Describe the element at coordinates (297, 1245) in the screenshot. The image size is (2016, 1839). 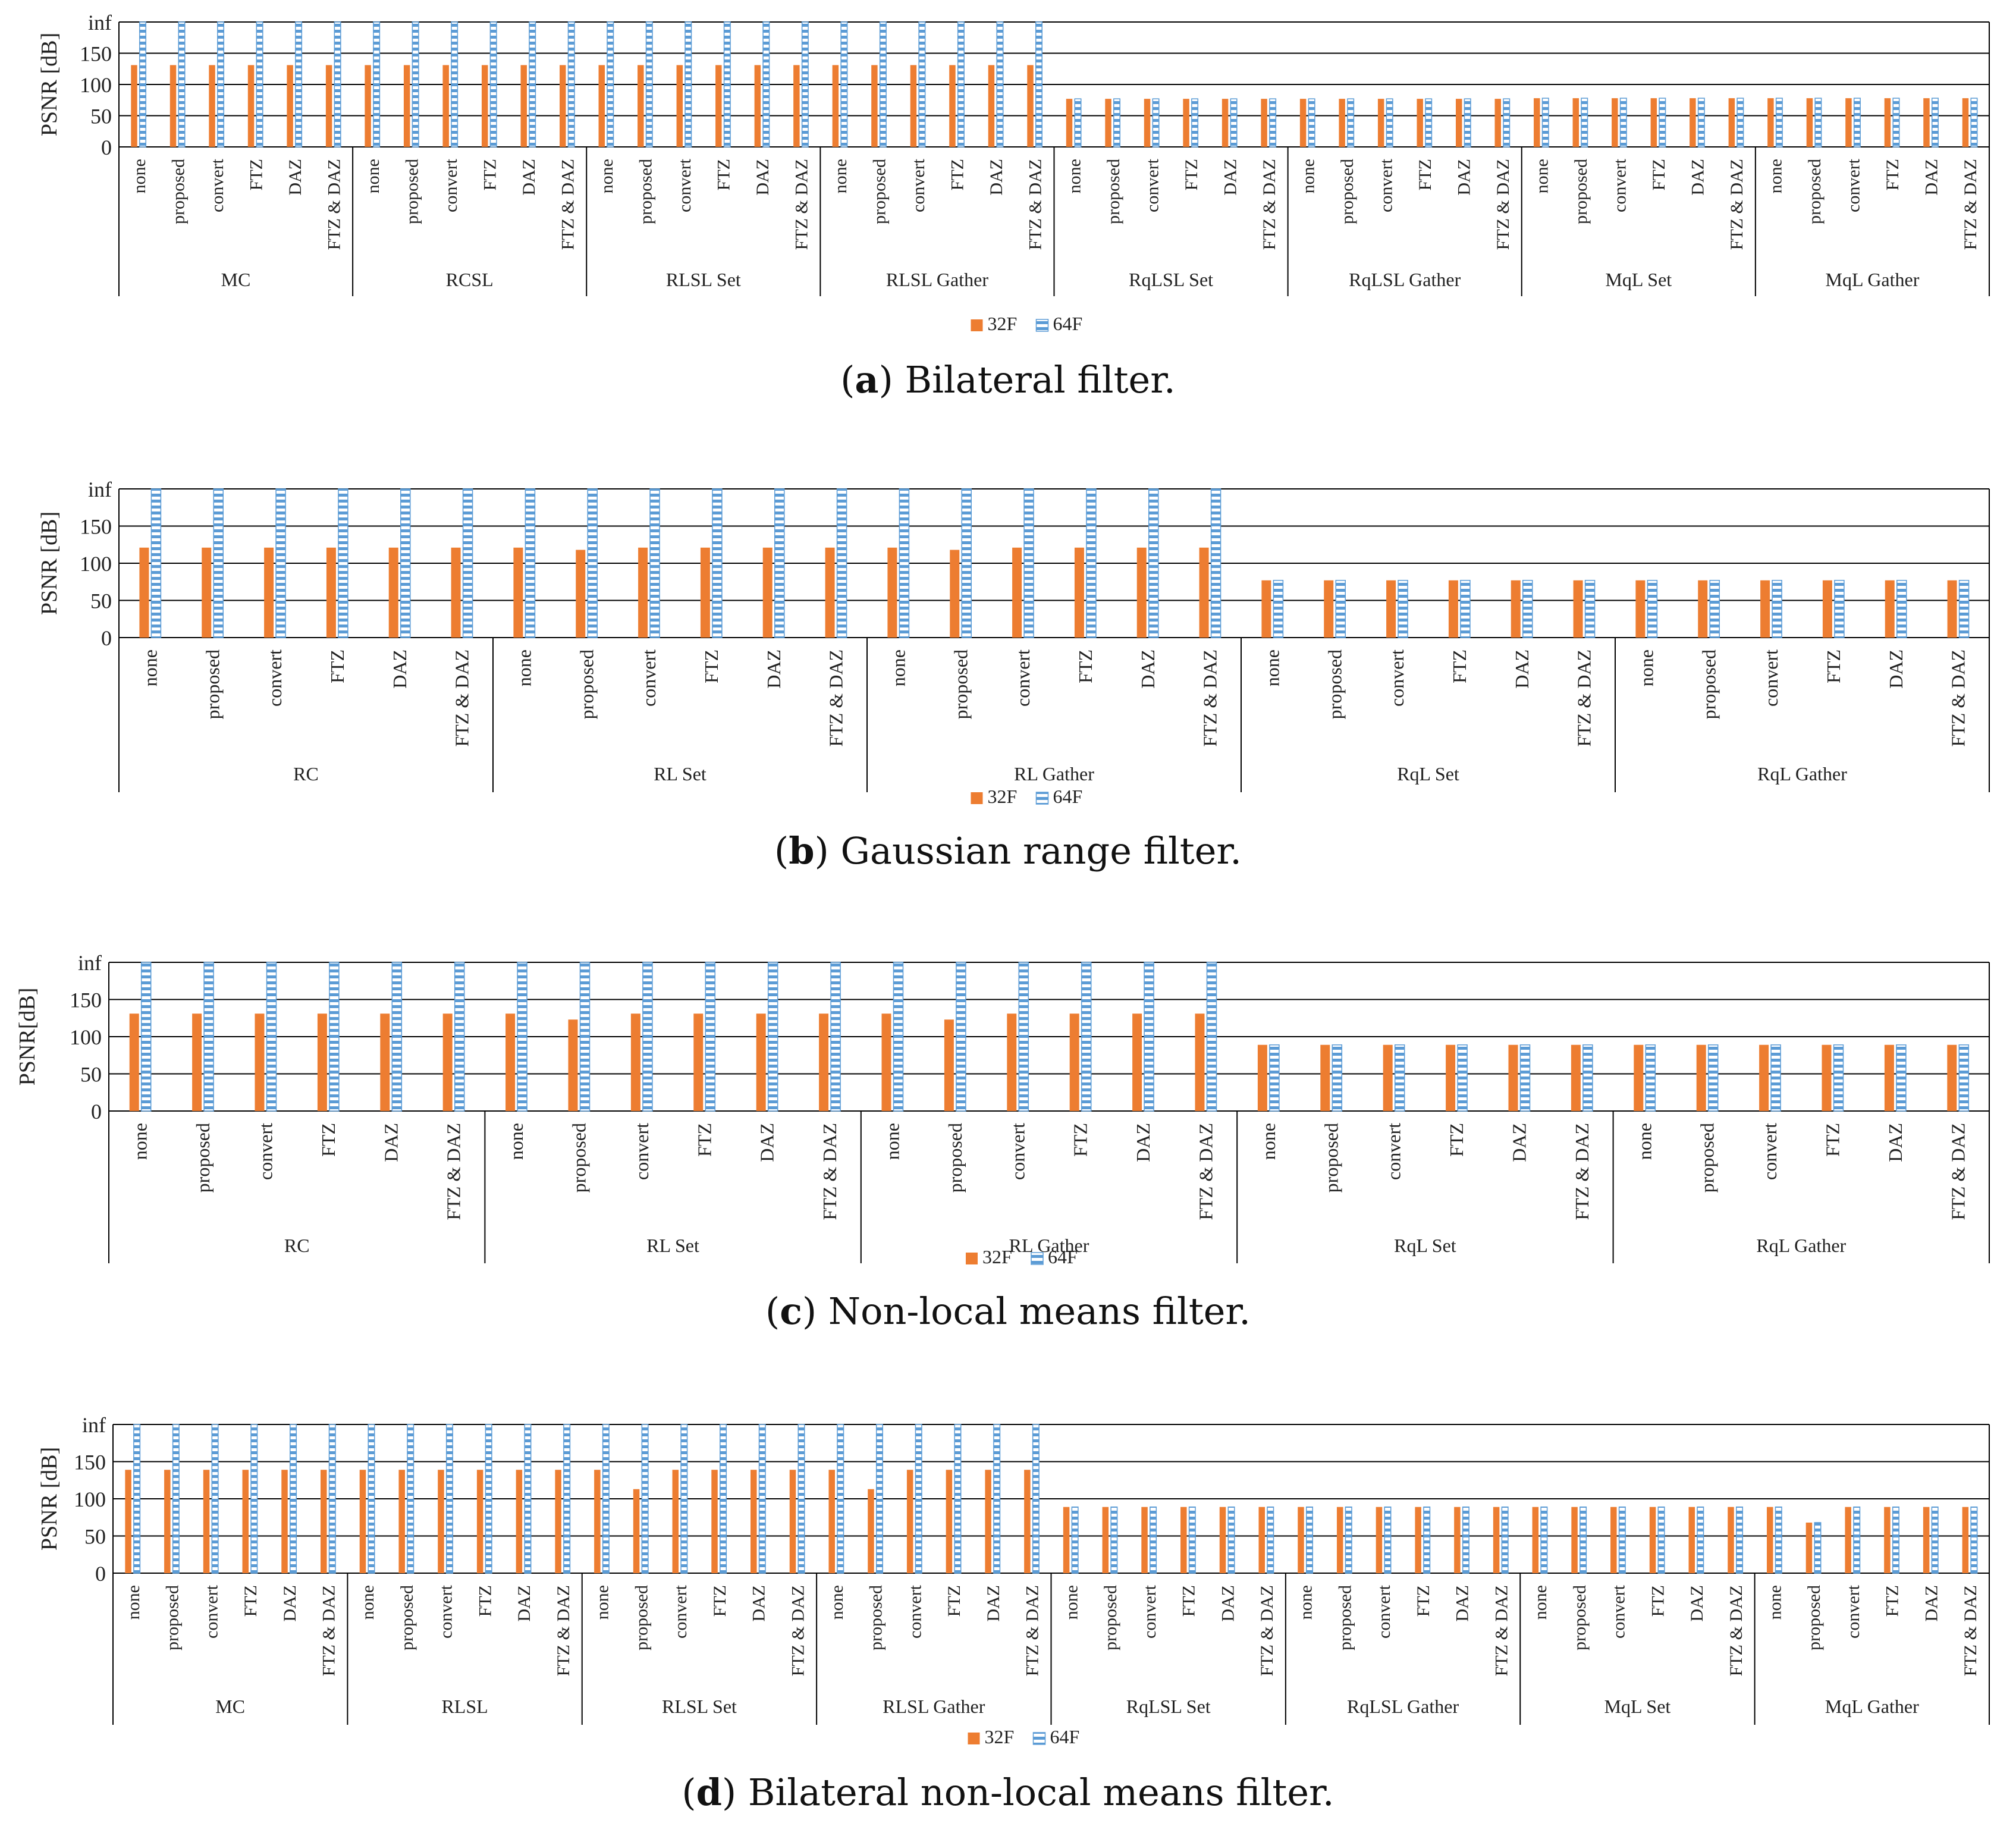
I see `group-label: RC` at that location.